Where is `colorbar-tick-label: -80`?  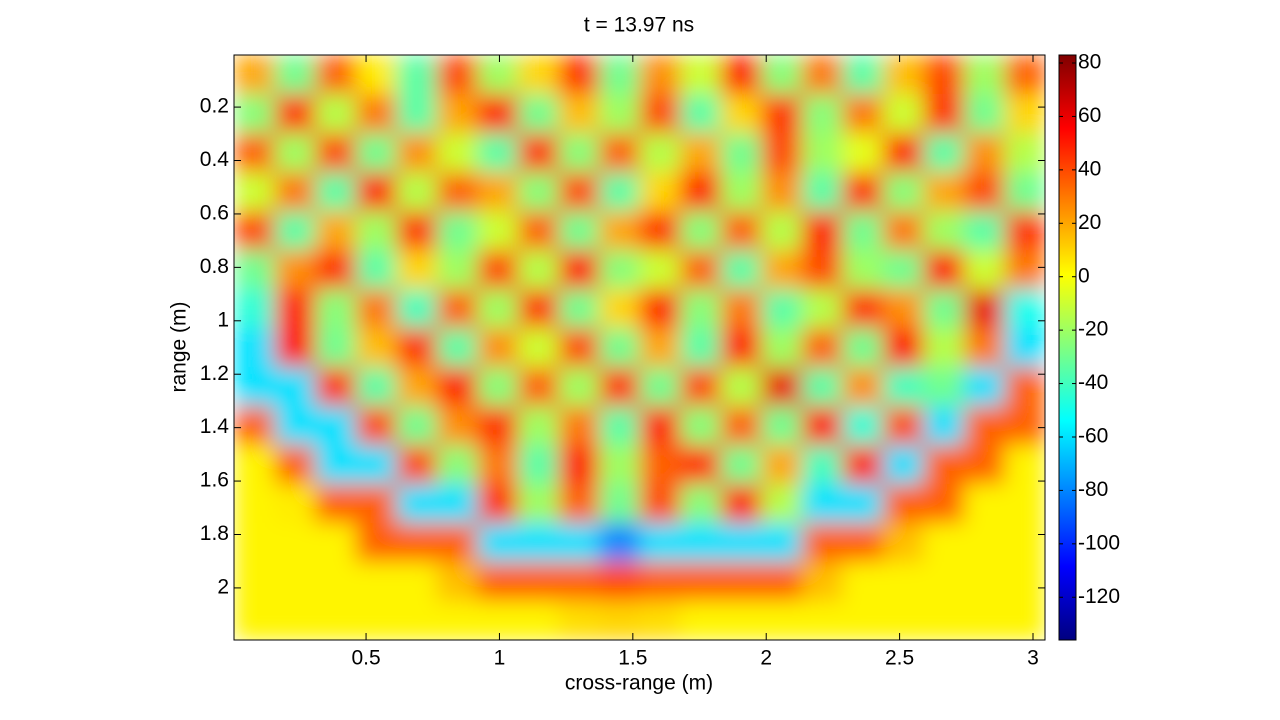
colorbar-tick-label: -80 is located at coordinates (1093, 489).